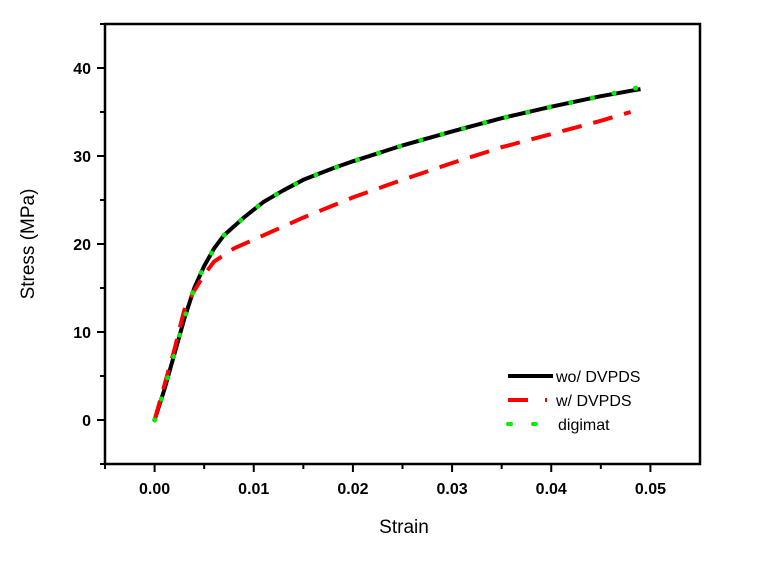 This screenshot has height=567, width=760. What do you see at coordinates (82, 157) in the screenshot?
I see `y-tick-label: 30` at bounding box center [82, 157].